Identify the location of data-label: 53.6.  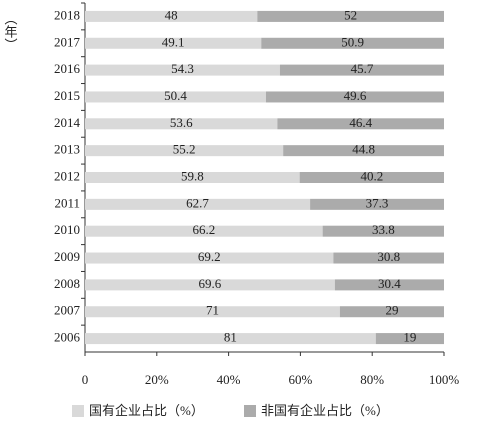
(181, 122).